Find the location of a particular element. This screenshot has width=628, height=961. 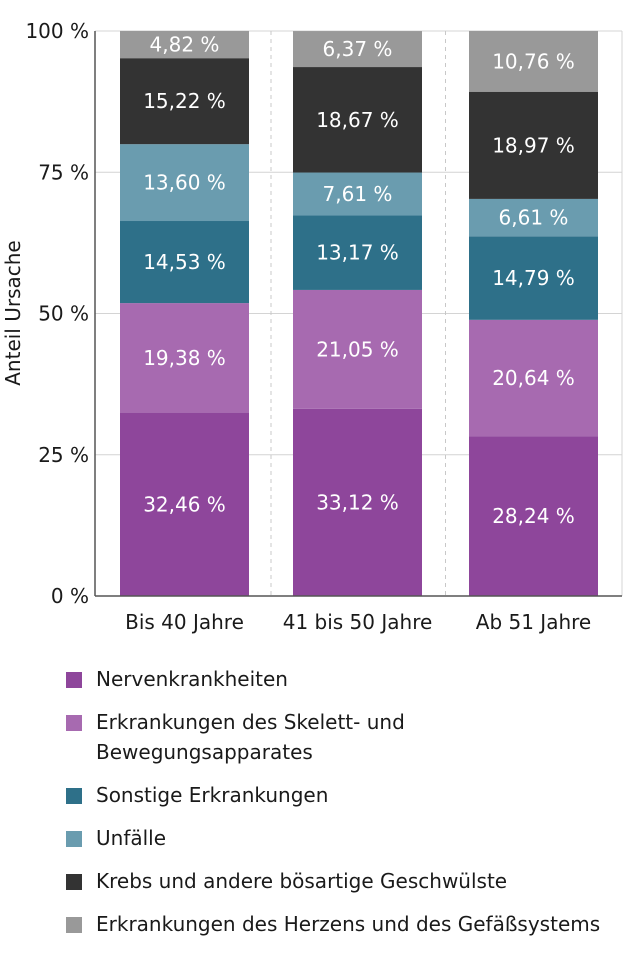

data-label: 18,67 % is located at coordinates (357, 120).